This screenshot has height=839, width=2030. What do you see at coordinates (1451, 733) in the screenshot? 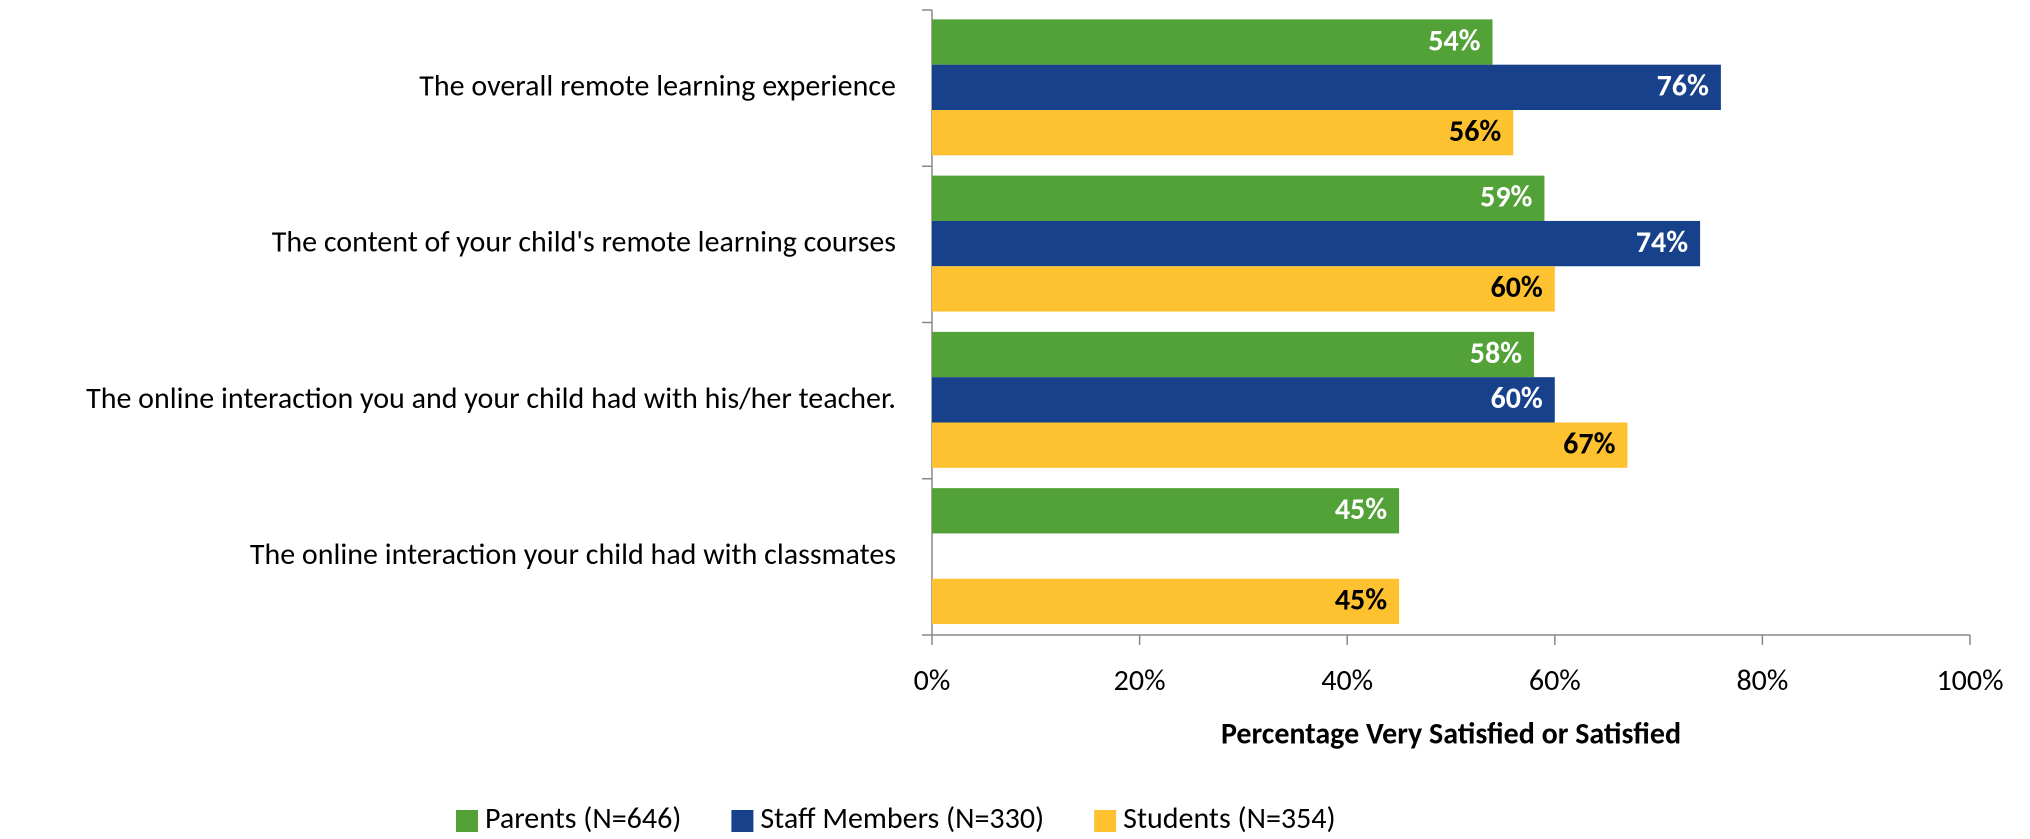
I see `x-axis-title: Percentage Very Satisfied or Satisfied` at bounding box center [1451, 733].